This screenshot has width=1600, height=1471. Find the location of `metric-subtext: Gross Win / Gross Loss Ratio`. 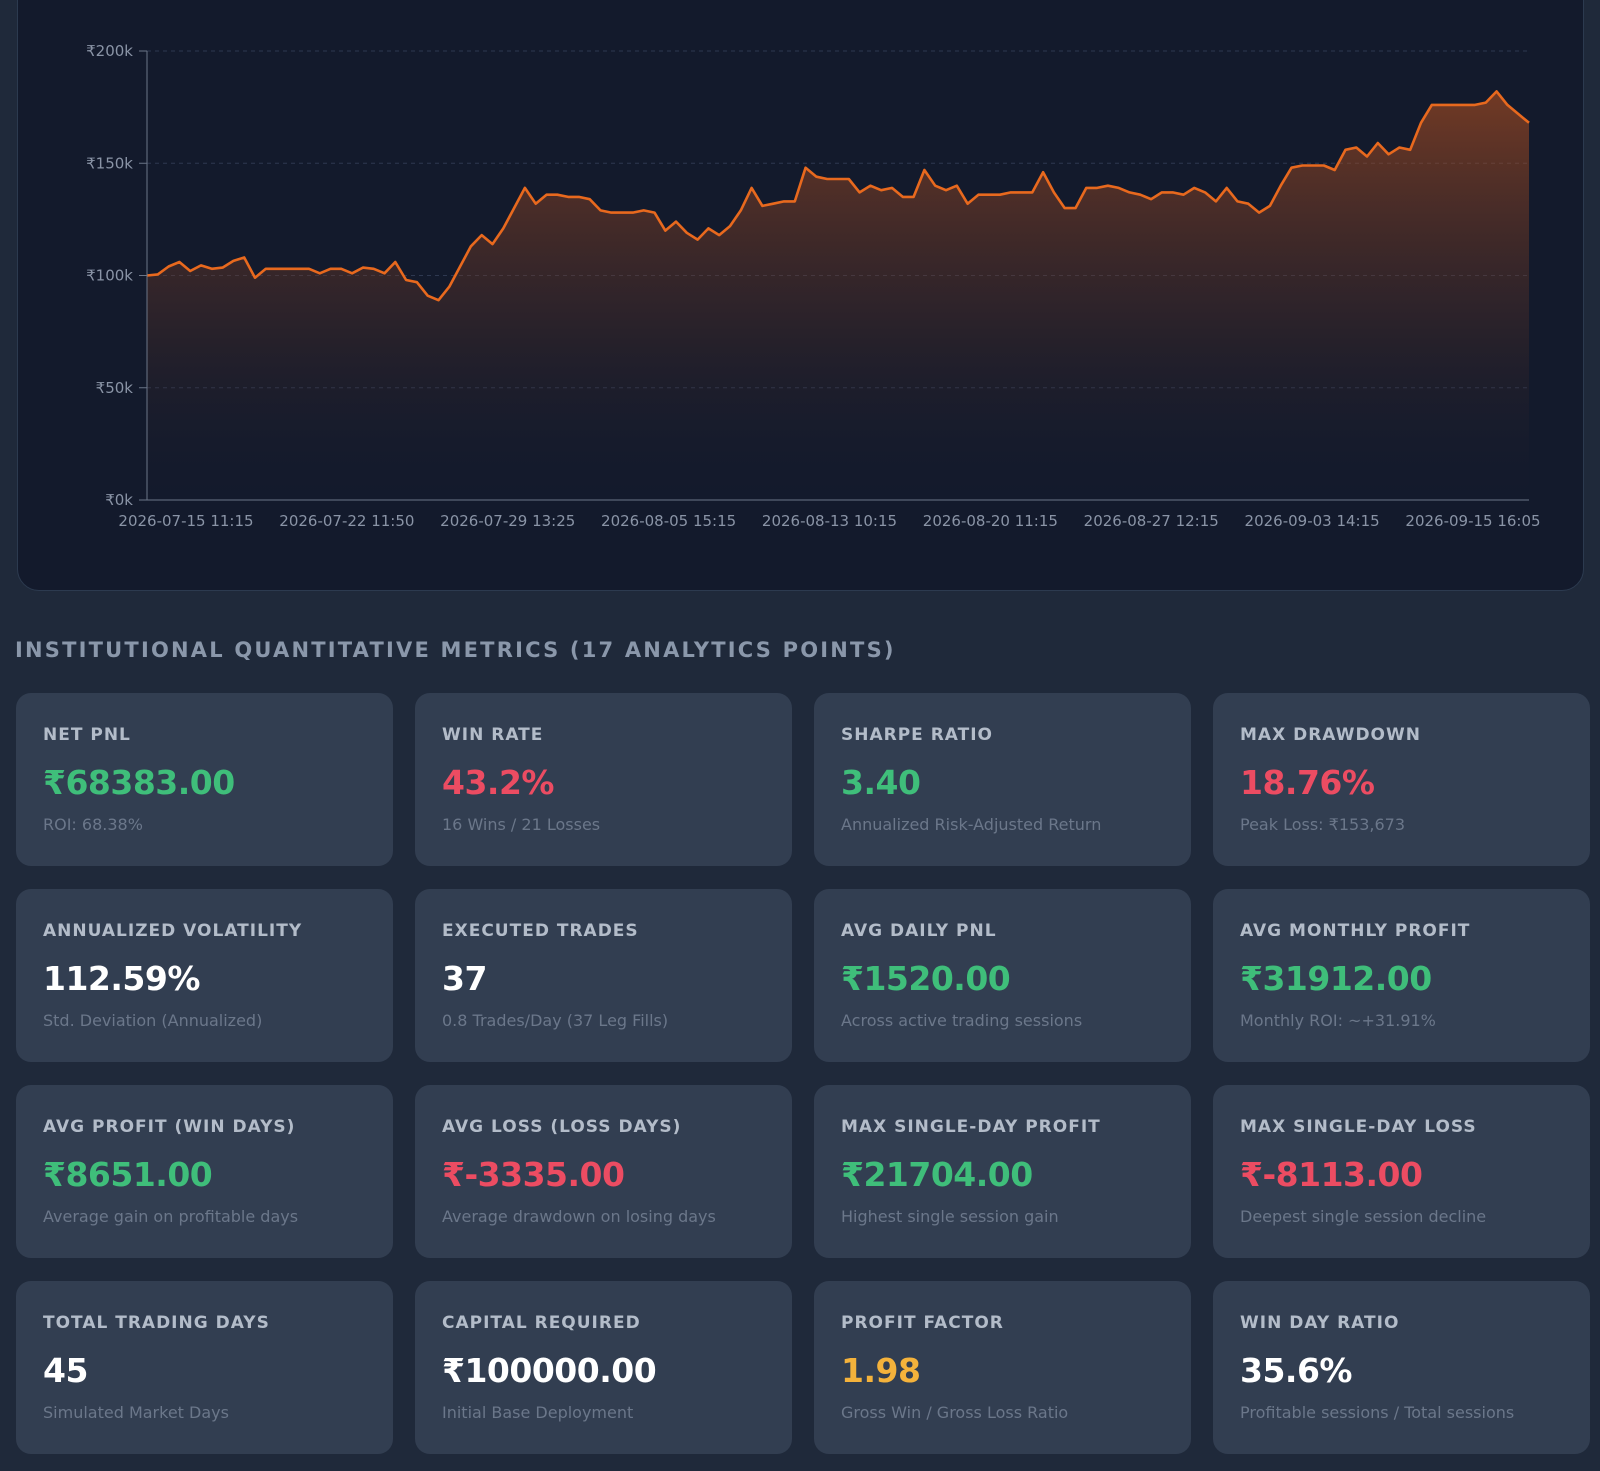

metric-subtext: Gross Win / Gross Loss Ratio is located at coordinates (955, 1412).